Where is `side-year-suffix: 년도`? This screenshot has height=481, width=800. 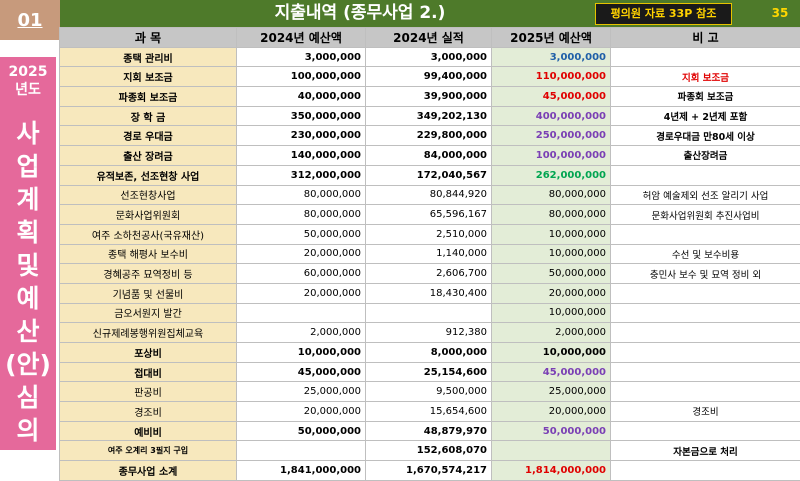
side-year-suffix: 년도 is located at coordinates (28, 90).